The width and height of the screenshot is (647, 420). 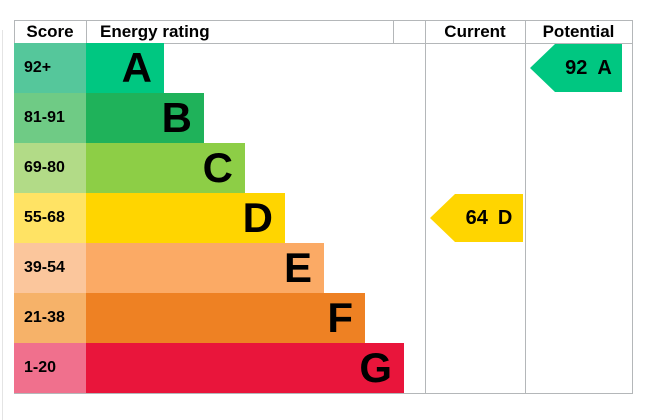 What do you see at coordinates (50, 268) in the screenshot?
I see `score-range-e: 39-54` at bounding box center [50, 268].